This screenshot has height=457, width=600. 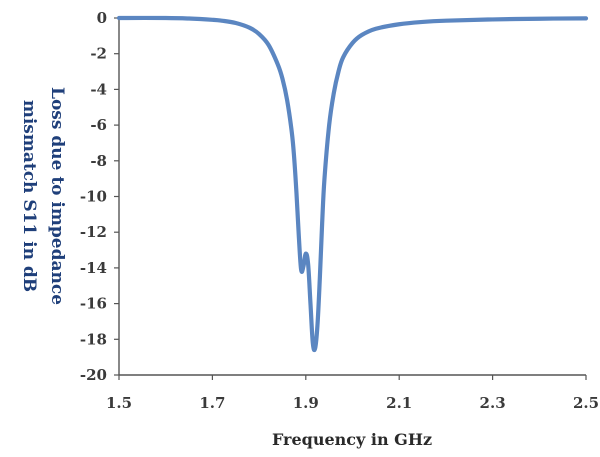 I want to click on y-tick-label: -18, so click(x=93, y=339).